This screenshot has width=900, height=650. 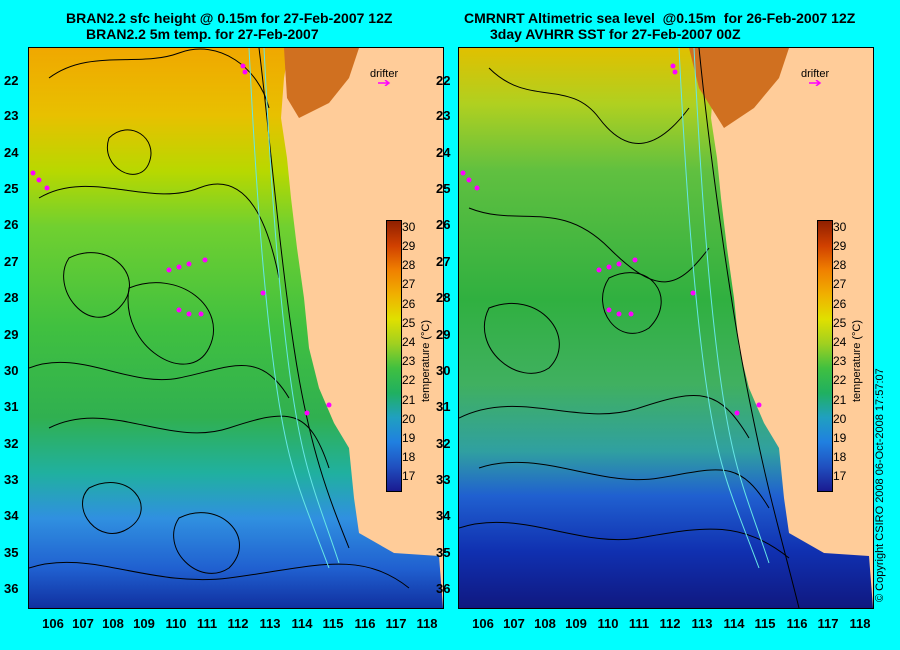 I want to click on right-title-line2: 3day AVHRR SST for 27-Feb-2007 00Z, so click(x=615, y=34).